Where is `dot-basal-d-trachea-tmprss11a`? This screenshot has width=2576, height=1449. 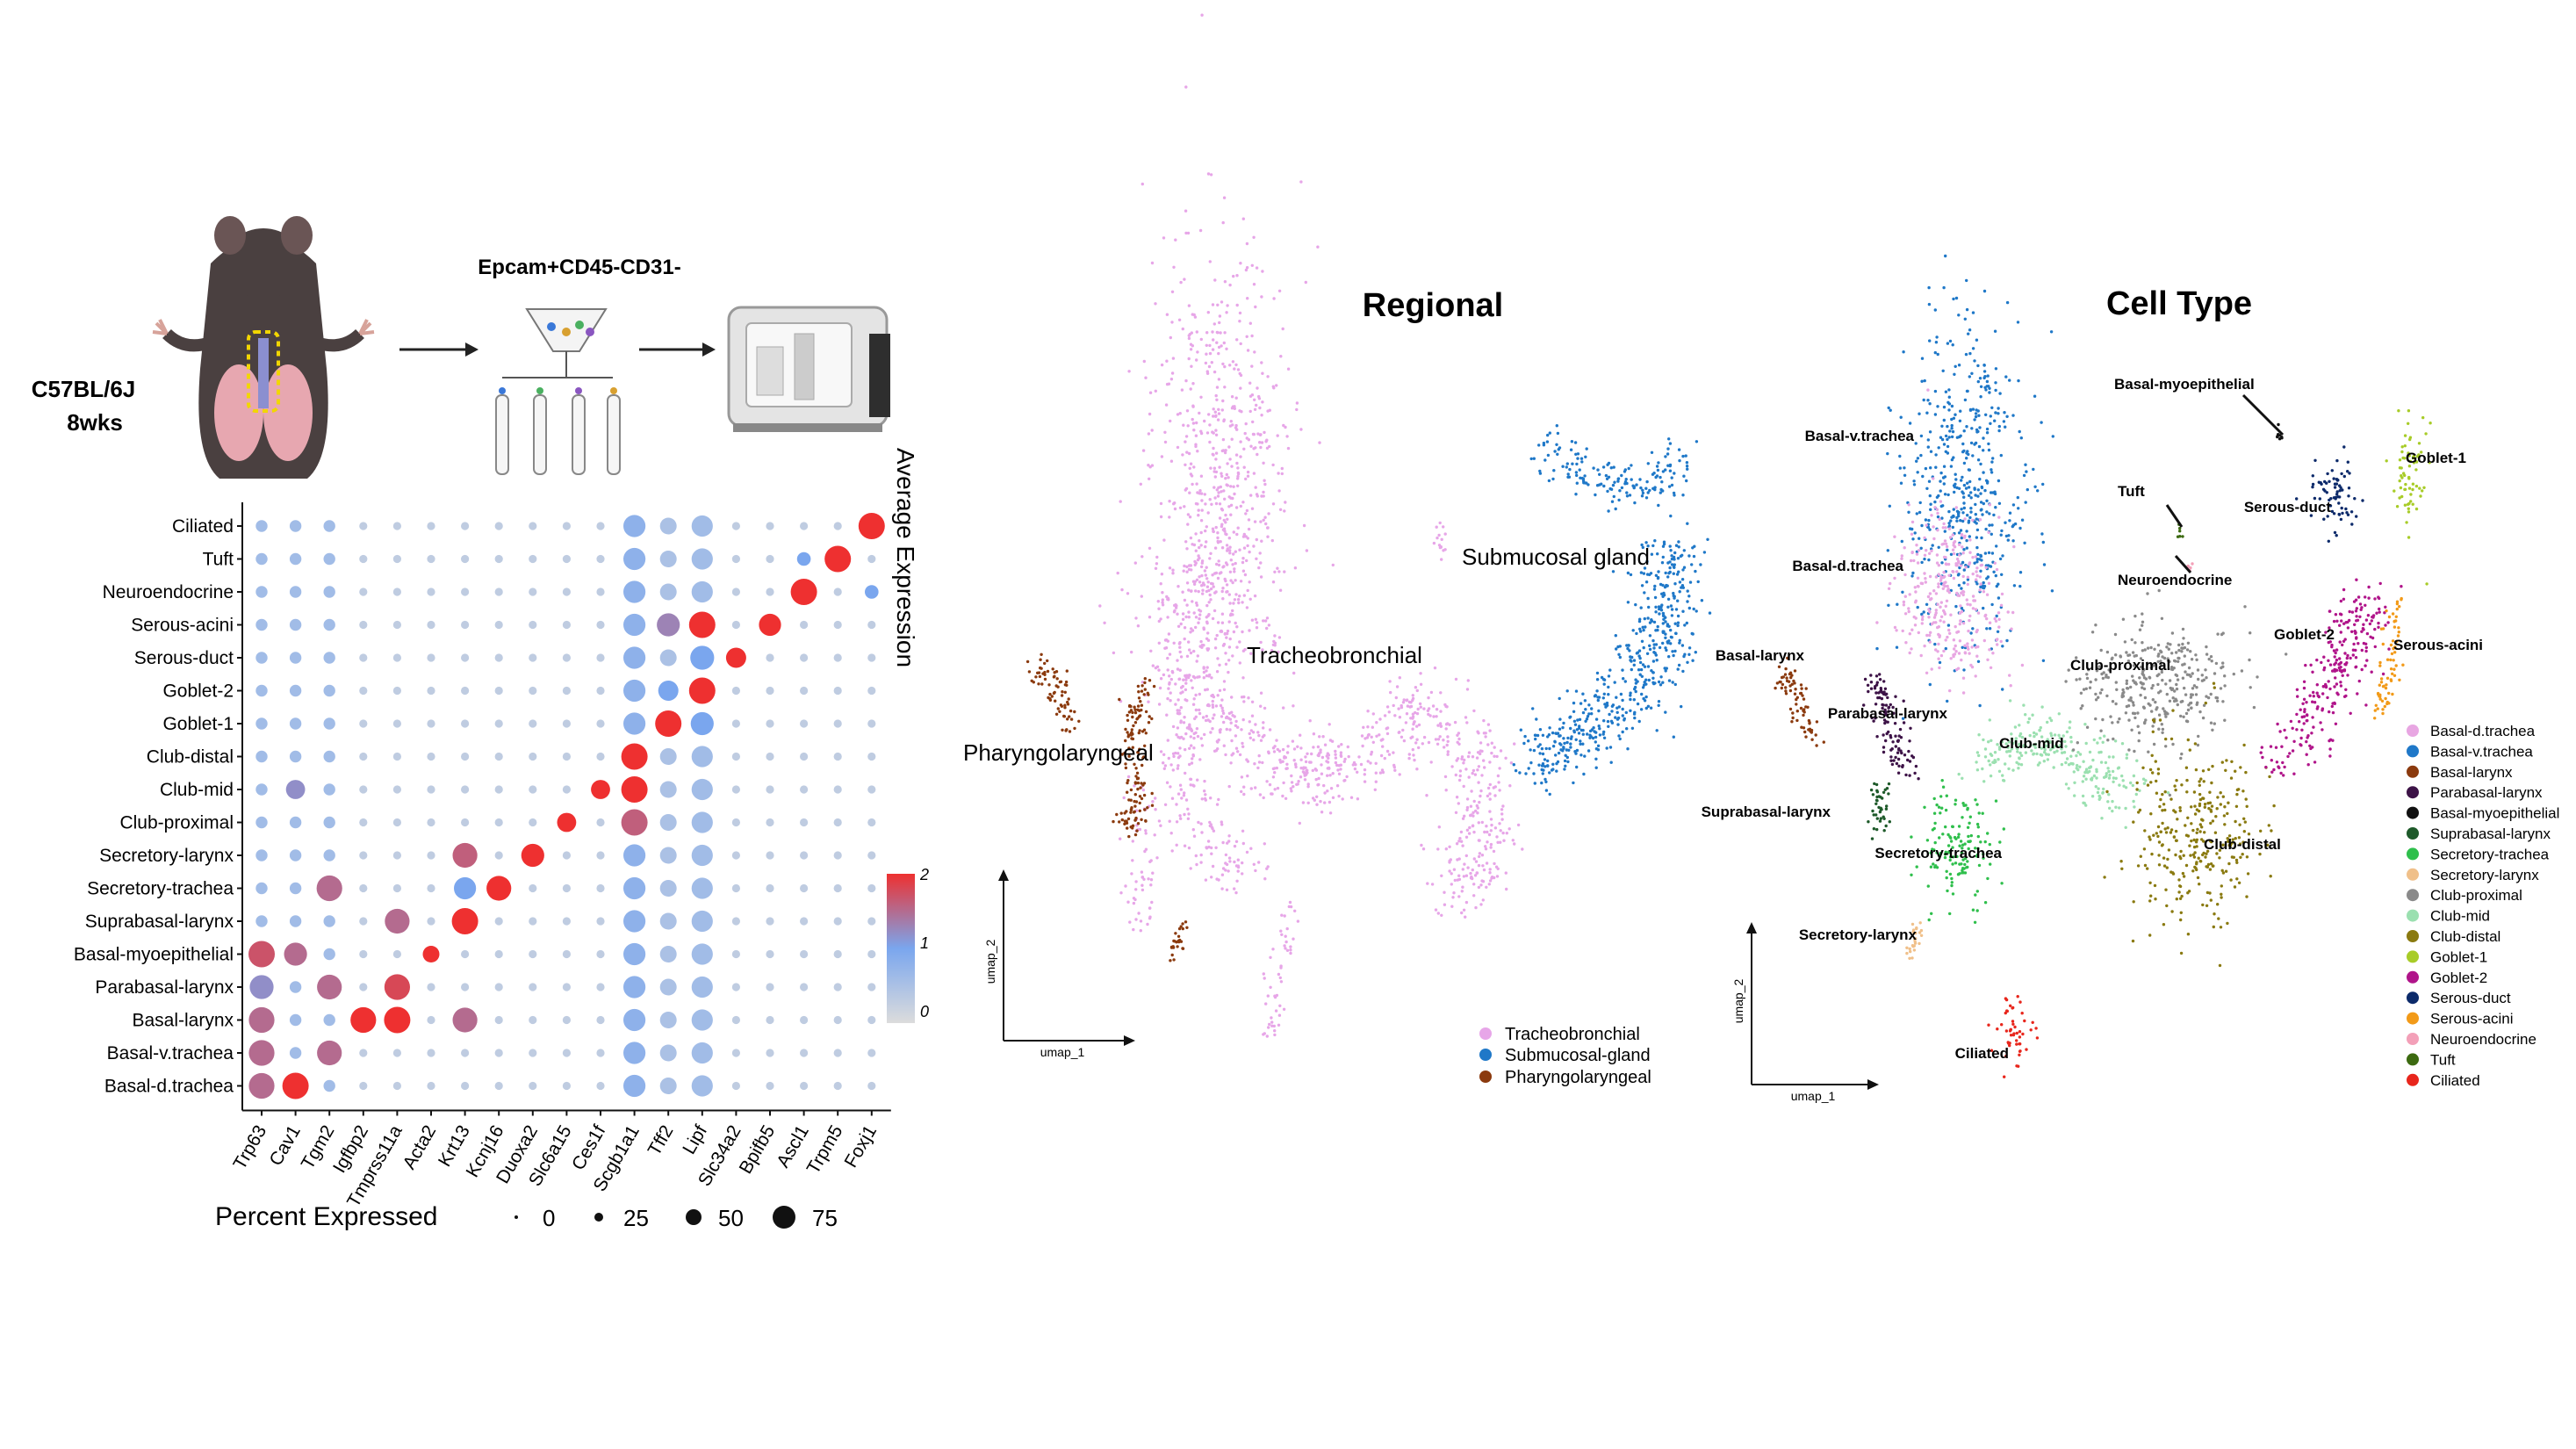
dot-basal-d-trachea-tmprss11a is located at coordinates (396, 1086).